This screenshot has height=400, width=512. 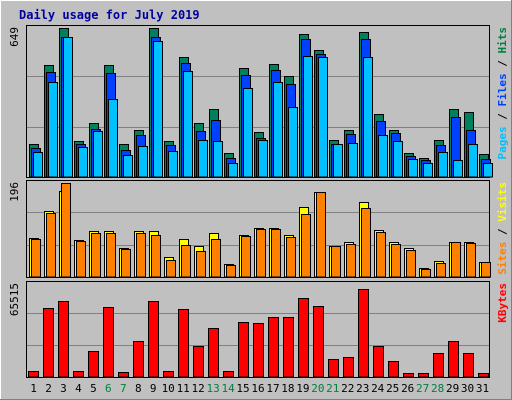 I want to click on panel-middle-legend: Sites / Visits, so click(x=502, y=228).